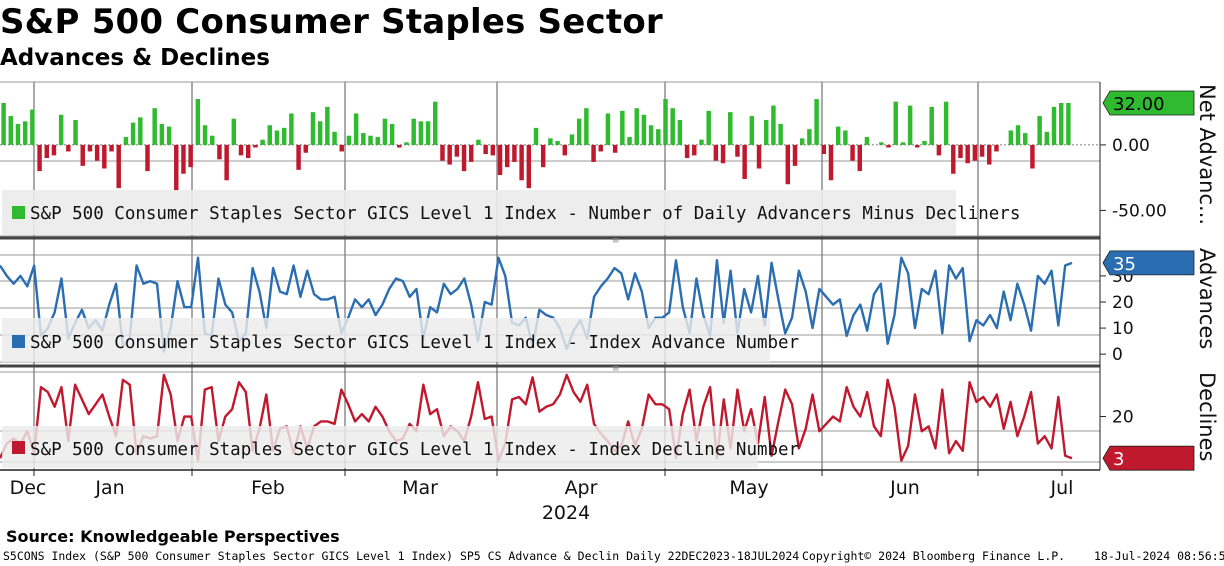  Describe the element at coordinates (1139, 104) in the screenshot. I see `last-value-label-0: 32.00` at that location.